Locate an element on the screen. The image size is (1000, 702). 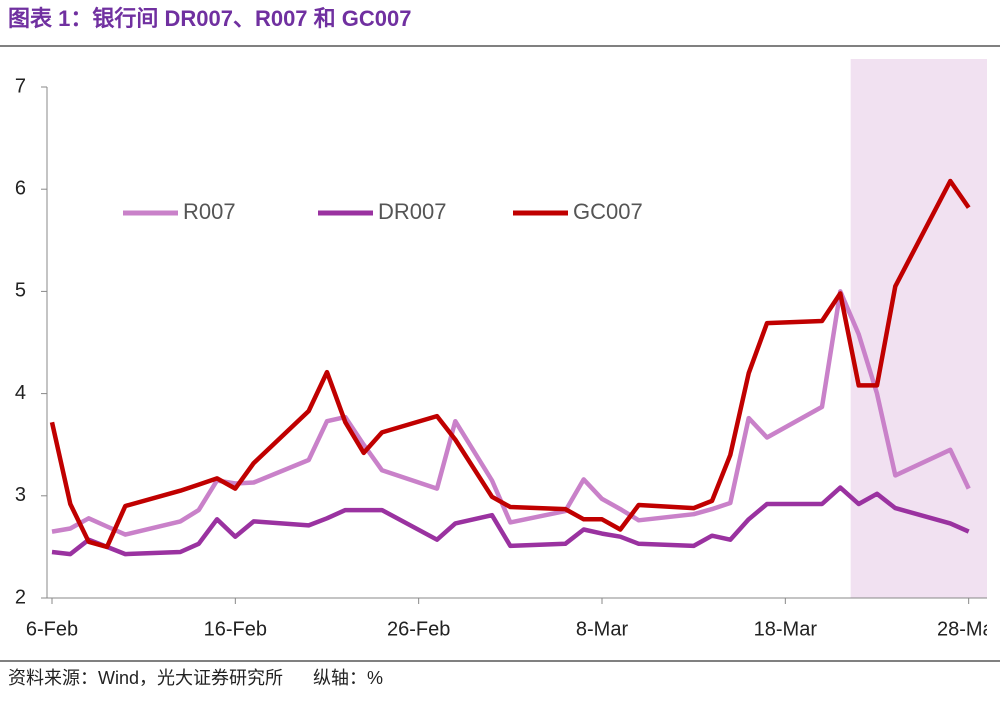
series-line is located at coordinates (510, 521).